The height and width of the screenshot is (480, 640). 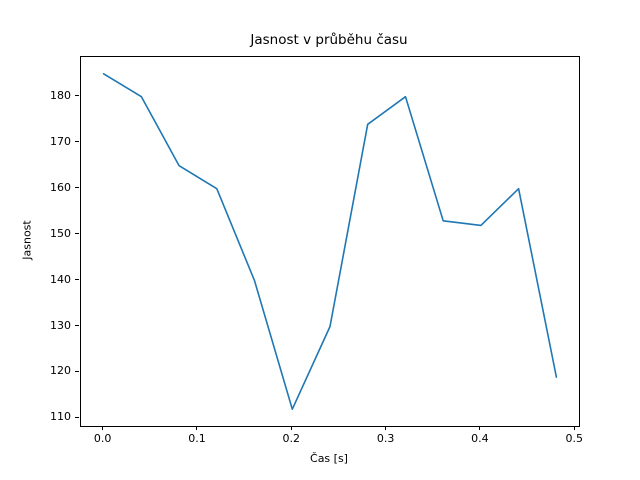 I want to click on y-tick-label: 130, so click(x=60, y=325).